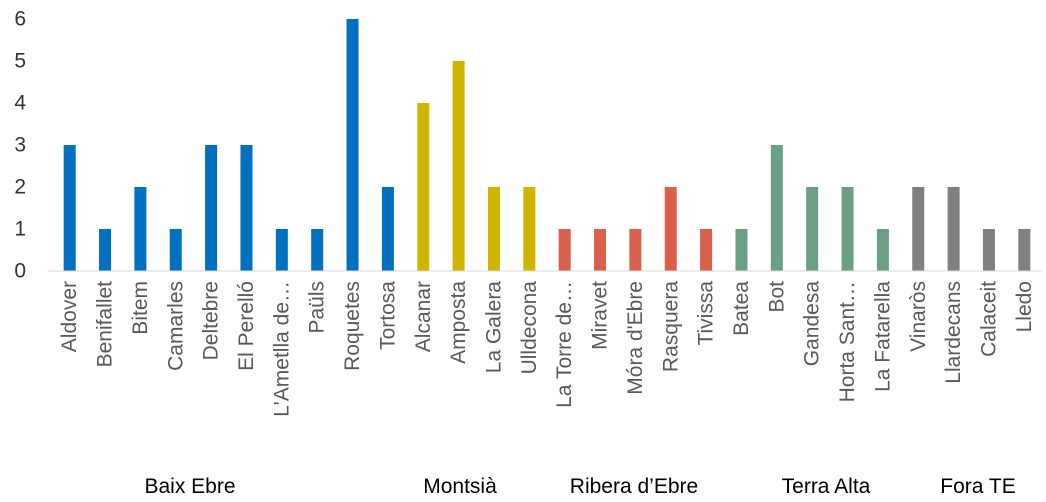 The height and width of the screenshot is (502, 1046). Describe the element at coordinates (246, 326) in the screenshot. I see `category-label: El Perelló` at that location.